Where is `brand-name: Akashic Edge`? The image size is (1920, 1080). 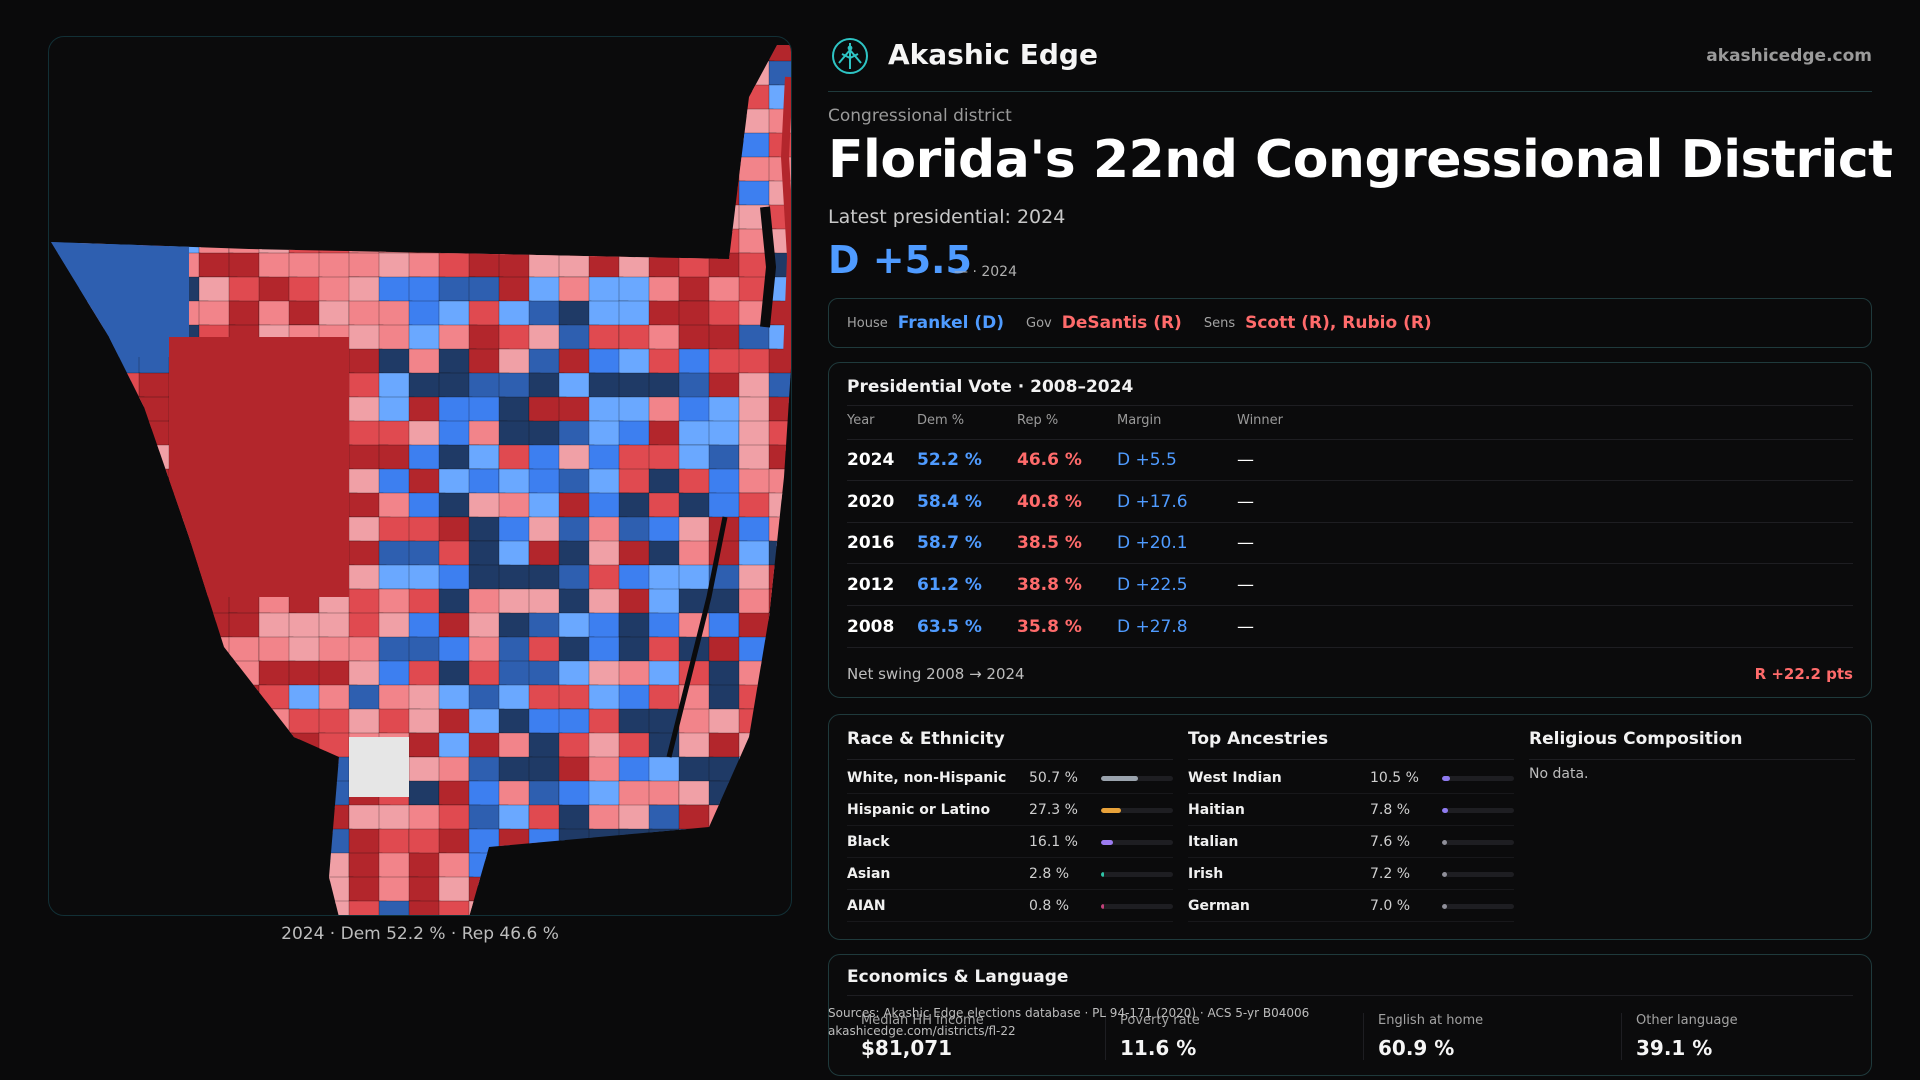 brand-name: Akashic Edge is located at coordinates (993, 54).